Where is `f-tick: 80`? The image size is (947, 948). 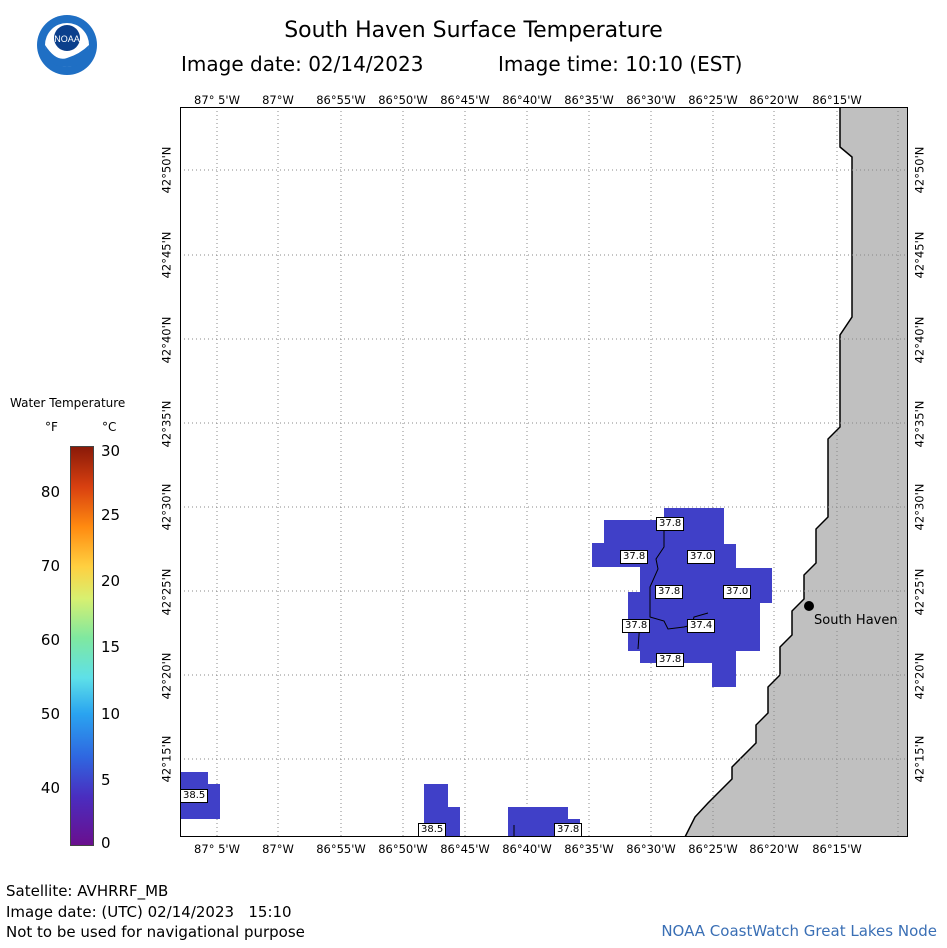 f-tick: 80 is located at coordinates (50, 492).